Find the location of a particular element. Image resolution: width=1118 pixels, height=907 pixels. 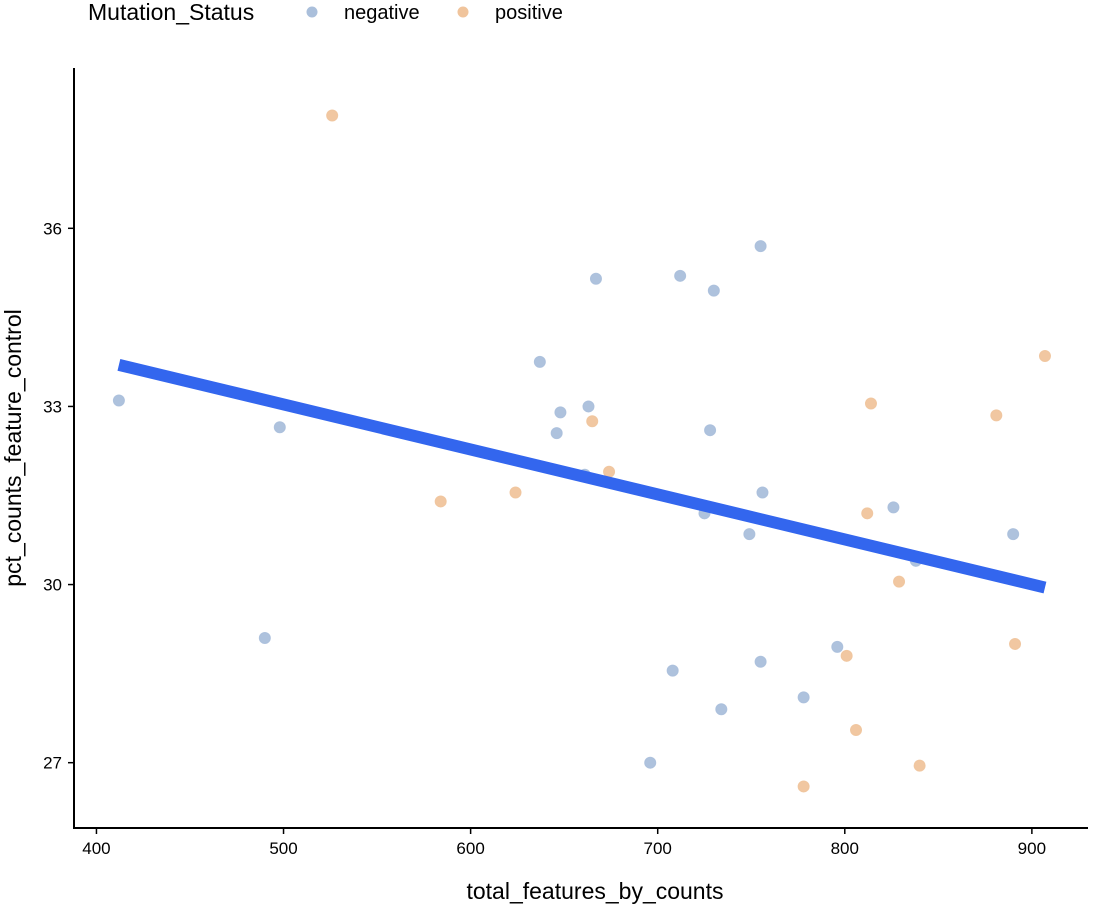

y-axis-title: pct_counts_feature_control is located at coordinates (13, 447).